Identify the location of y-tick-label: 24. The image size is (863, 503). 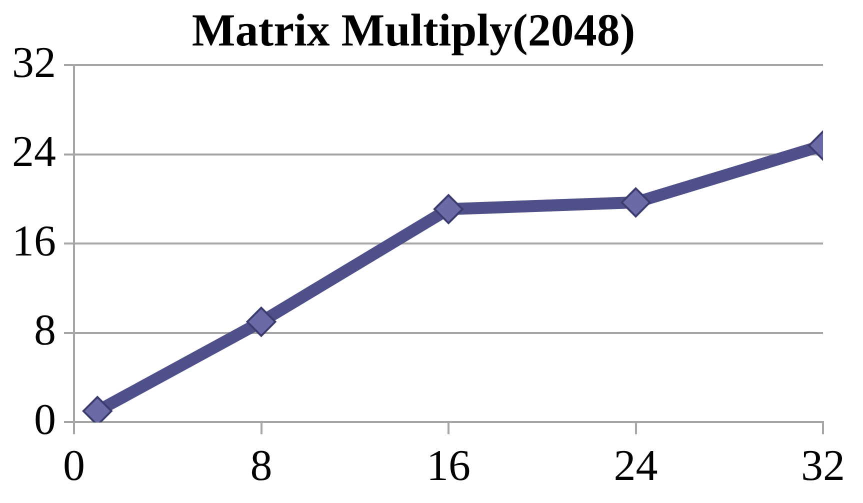
(34, 151).